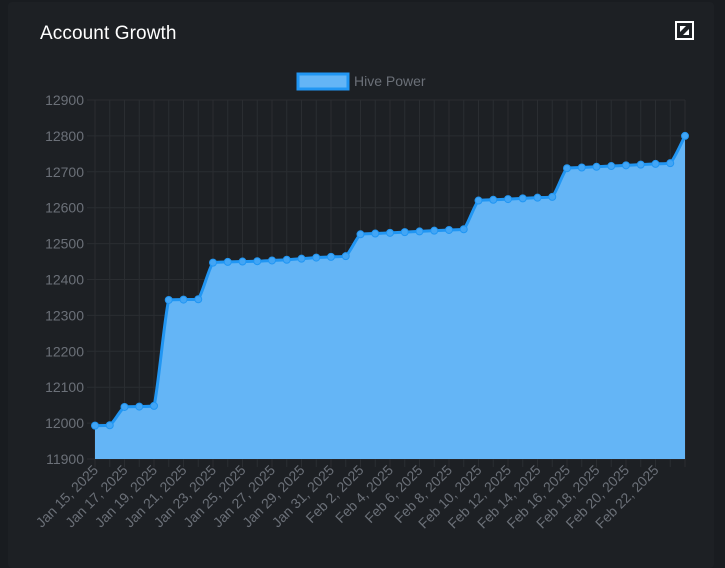 The image size is (725, 568). Describe the element at coordinates (108, 33) in the screenshot. I see `chart-title: Account Growth` at that location.